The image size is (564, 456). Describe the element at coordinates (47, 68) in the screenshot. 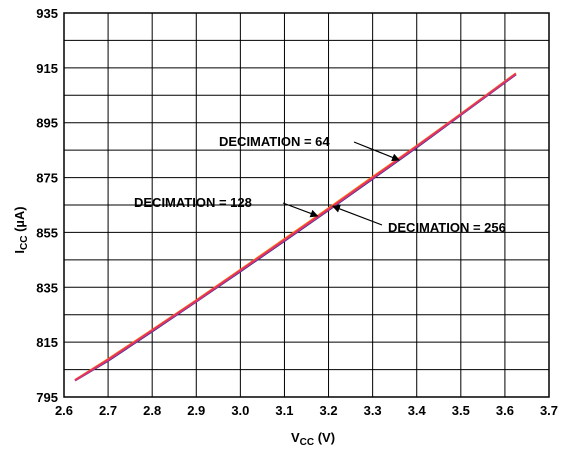

I see `y-tick-label: 915` at that location.